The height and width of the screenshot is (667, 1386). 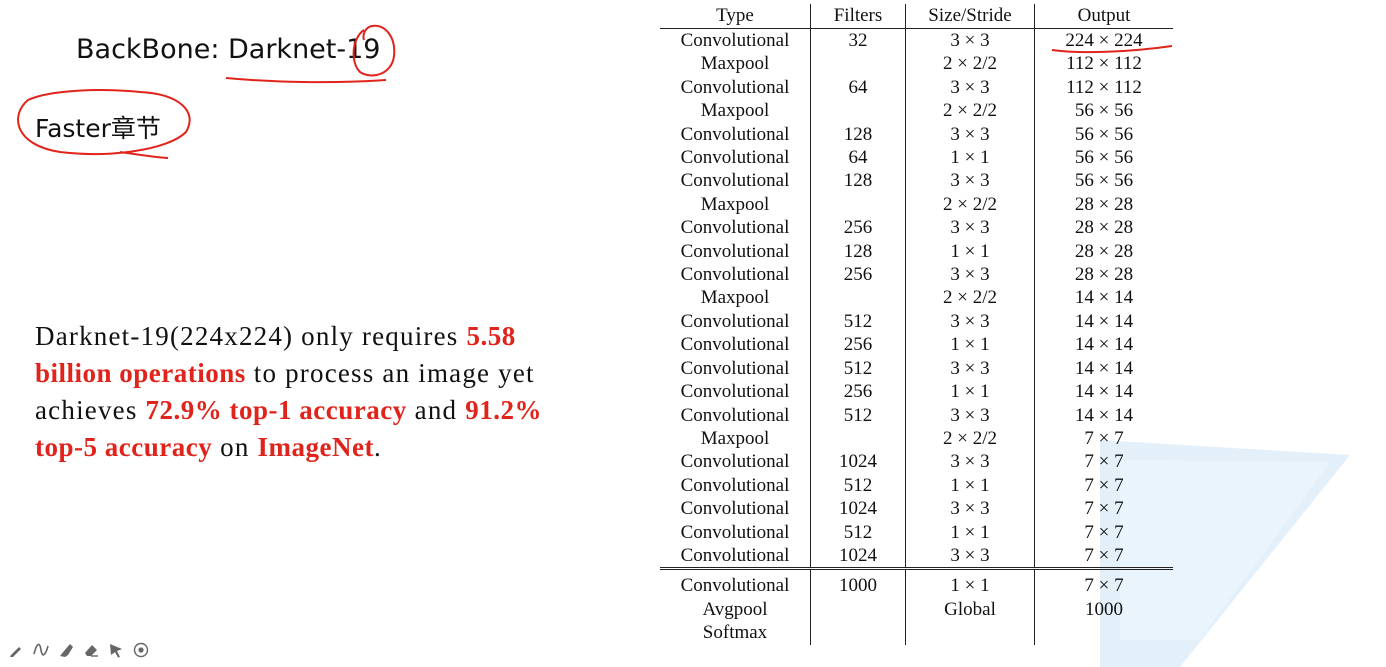 What do you see at coordinates (916, 275) in the screenshot?
I see `table-row: Convolutional 256 3 × 3 28 × 28` at bounding box center [916, 275].